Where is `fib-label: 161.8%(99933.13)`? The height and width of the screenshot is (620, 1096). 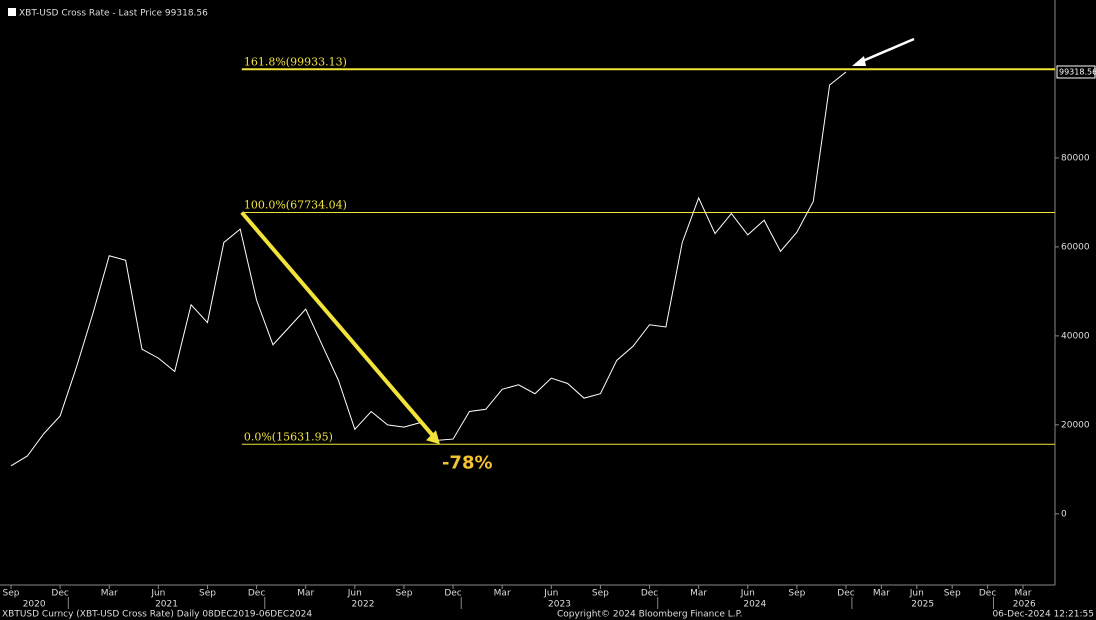
fib-label: 161.8%(99933.13) is located at coordinates (295, 61).